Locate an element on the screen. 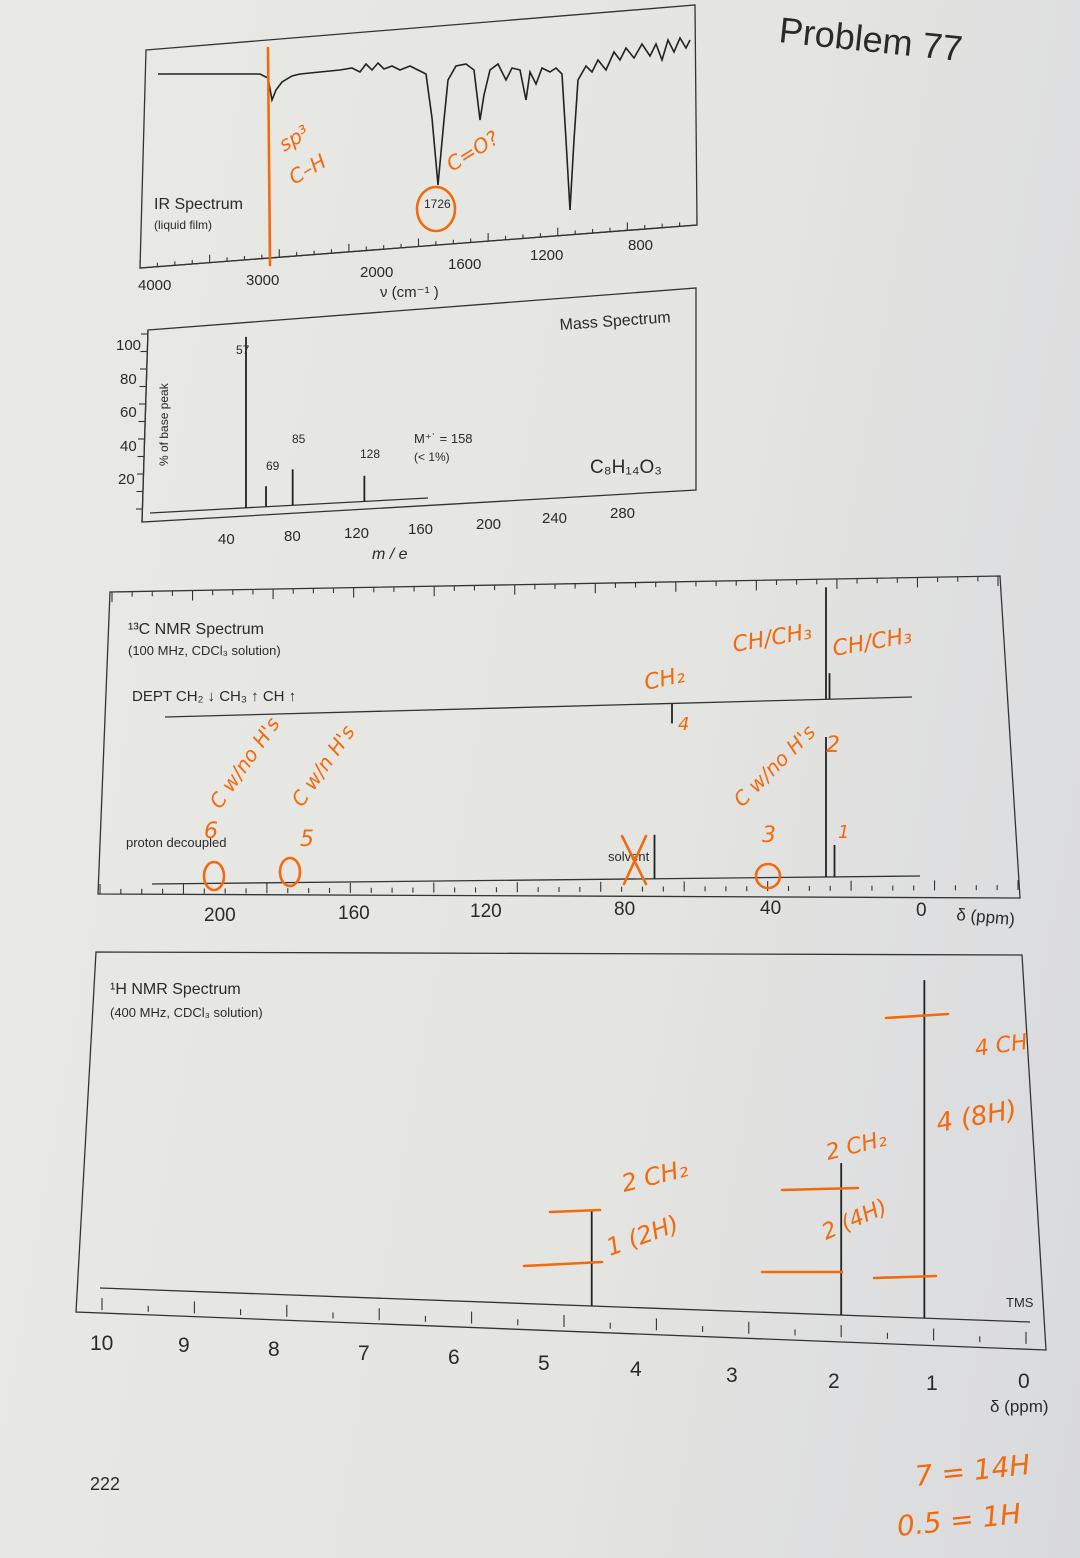  note-1h: 0.5 = 1H is located at coordinates (958, 1520).